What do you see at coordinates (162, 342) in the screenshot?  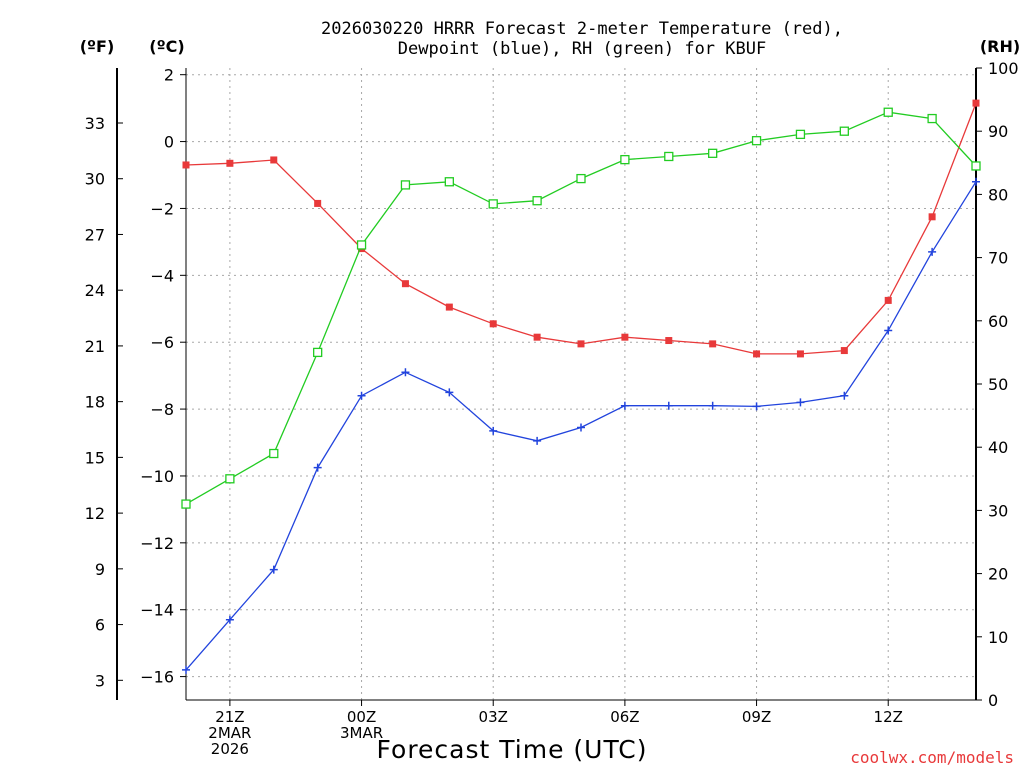 I see `celsius-tick-label: −6` at bounding box center [162, 342].